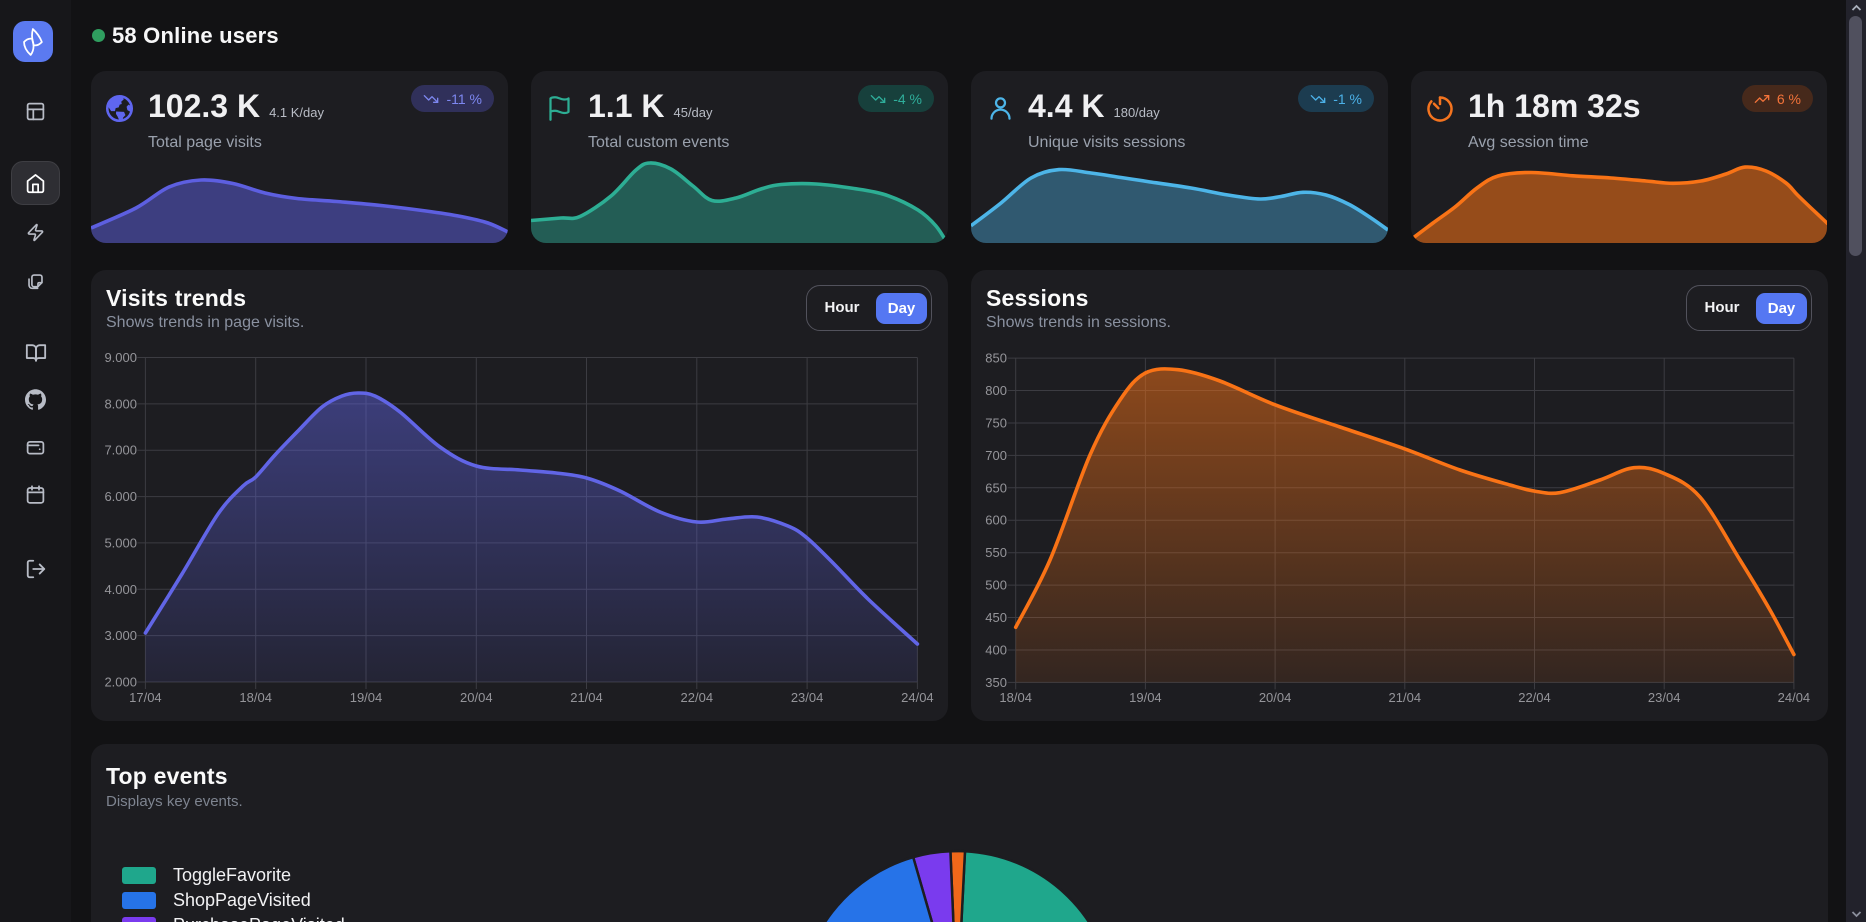 The width and height of the screenshot is (1866, 922). I want to click on svg-text: 850, so click(996, 358).